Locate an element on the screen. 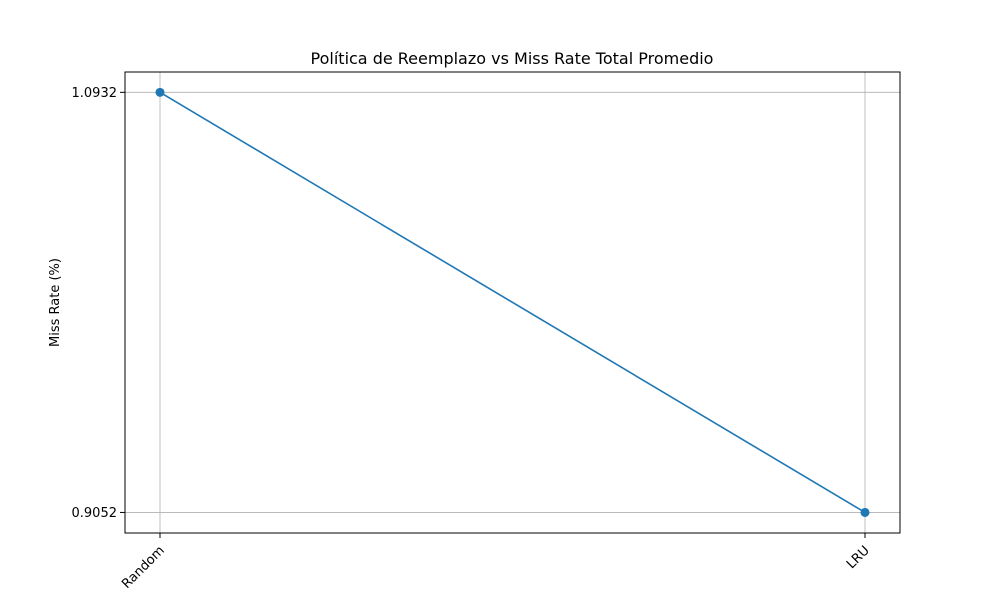 The height and width of the screenshot is (600, 1000). y-tick-label: 1.0932 is located at coordinates (95, 93).